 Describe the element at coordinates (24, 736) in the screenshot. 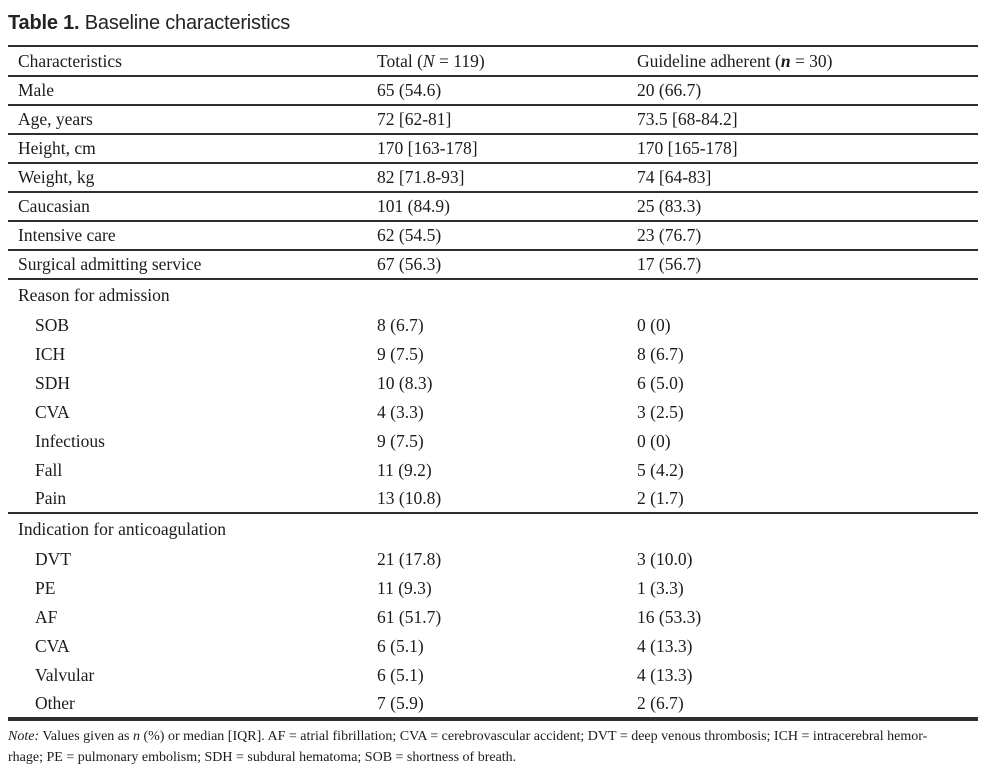

I see `note-label: Note:` at that location.